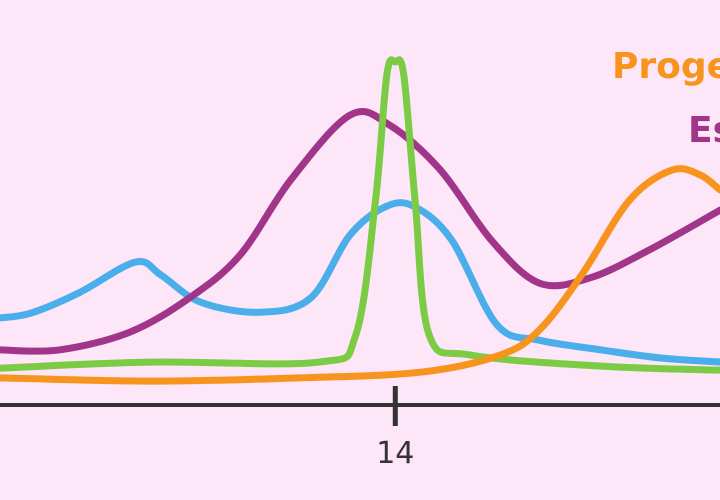 Image resolution: width=720 pixels, height=500 pixels. What do you see at coordinates (395, 453) in the screenshot?
I see `x-tick-label: 14` at bounding box center [395, 453].